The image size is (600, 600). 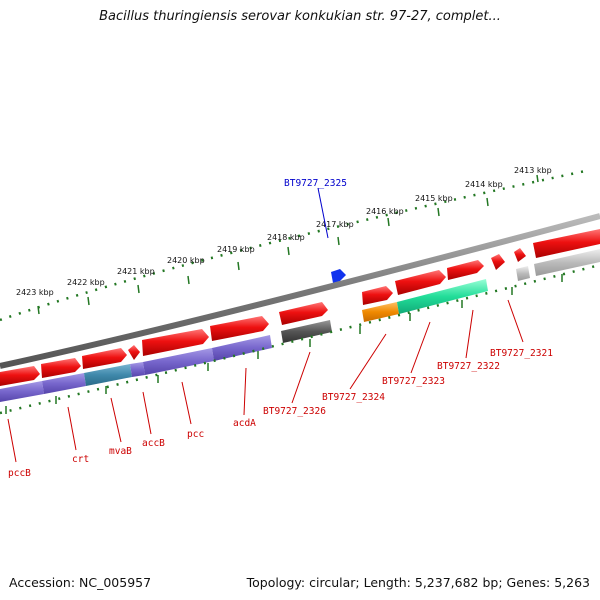 I want to click on gene-label-acda: acdA, so click(x=244, y=423).